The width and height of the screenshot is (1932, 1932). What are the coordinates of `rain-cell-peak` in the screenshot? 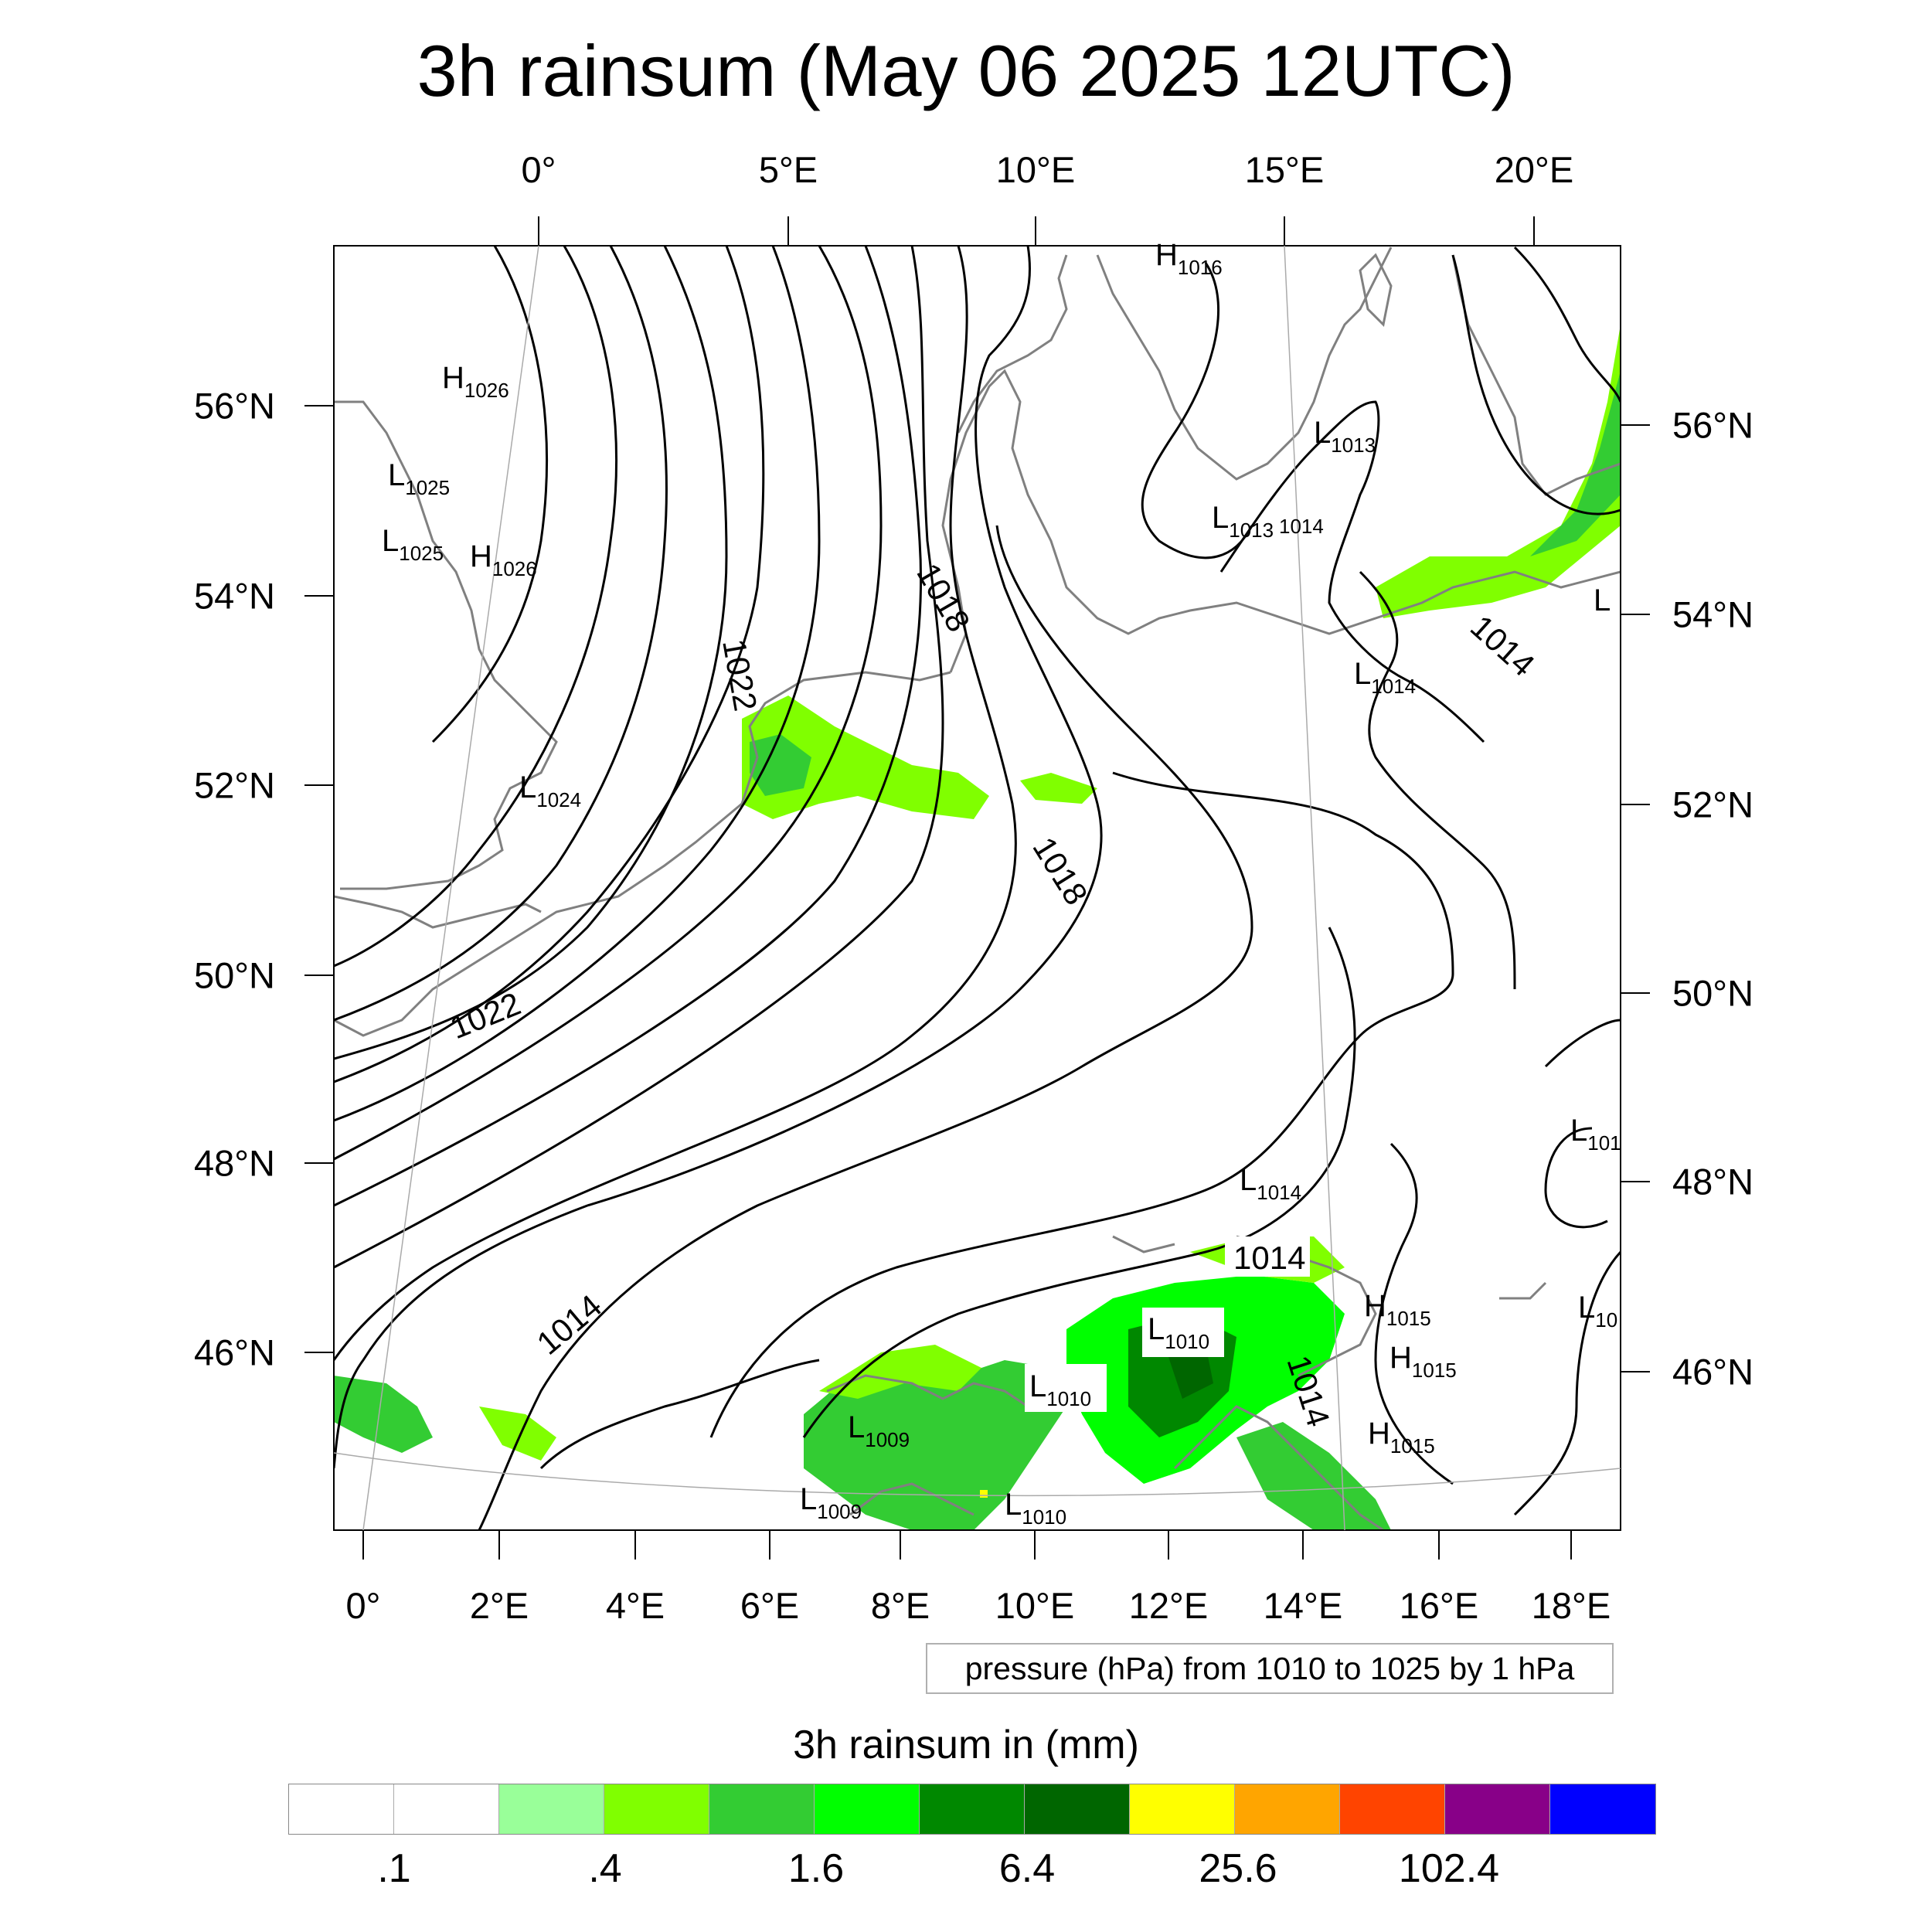 It's located at (984, 1494).